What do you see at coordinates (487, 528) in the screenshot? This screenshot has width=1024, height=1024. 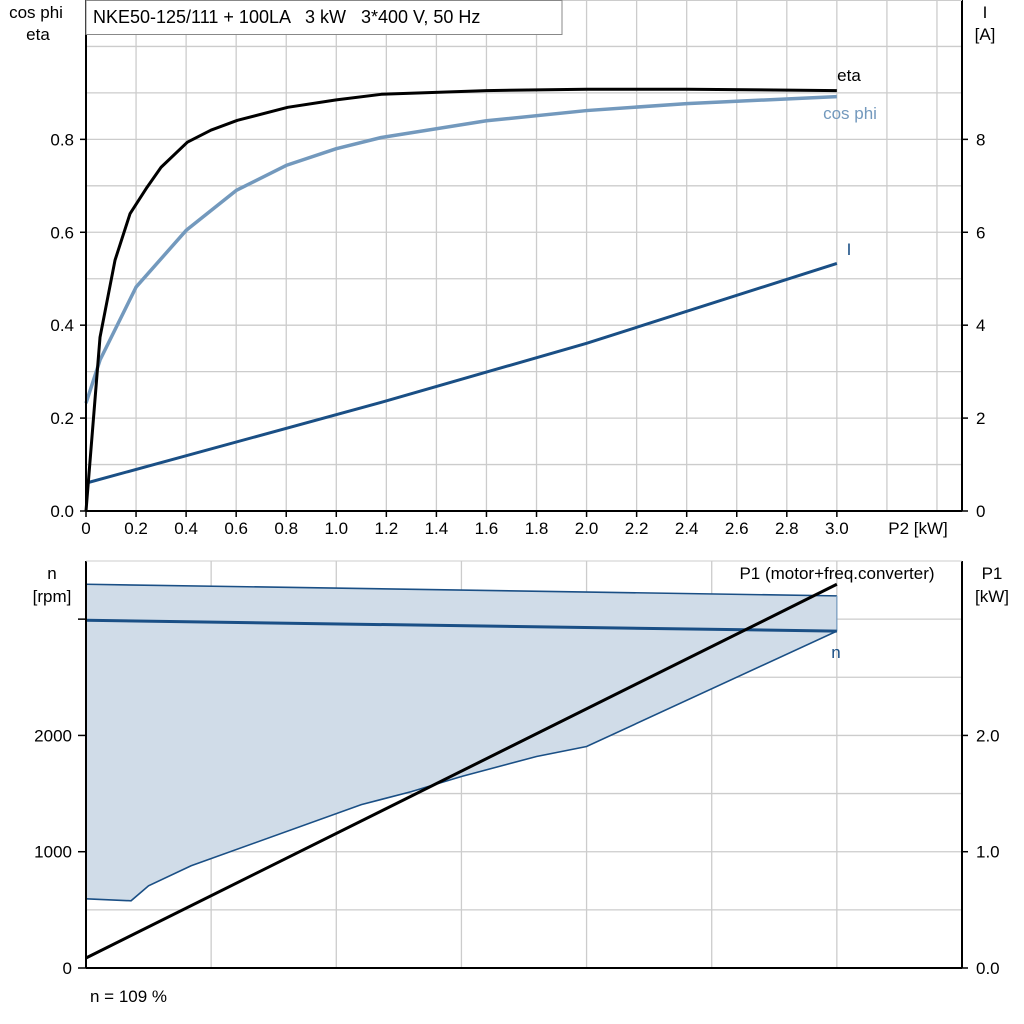 I see `x-tick-label: 1.6` at bounding box center [487, 528].